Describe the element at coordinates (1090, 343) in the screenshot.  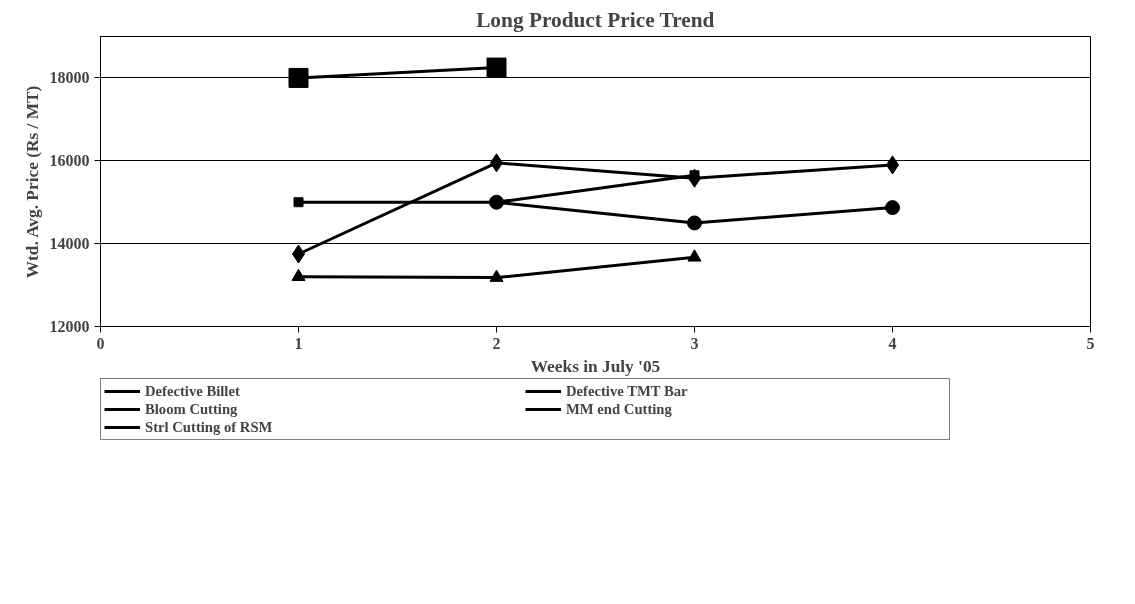
I see `x-tick-label: 5` at that location.